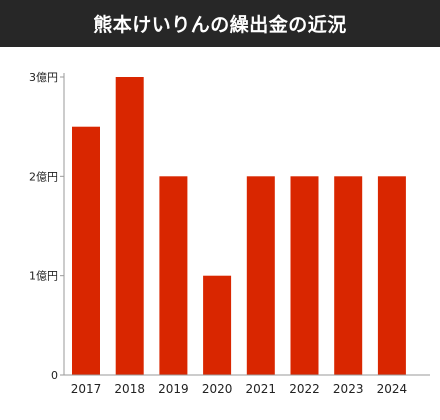 Image resolution: width=440 pixels, height=420 pixels. Describe the element at coordinates (304, 275) in the screenshot. I see `bar-2022` at that location.